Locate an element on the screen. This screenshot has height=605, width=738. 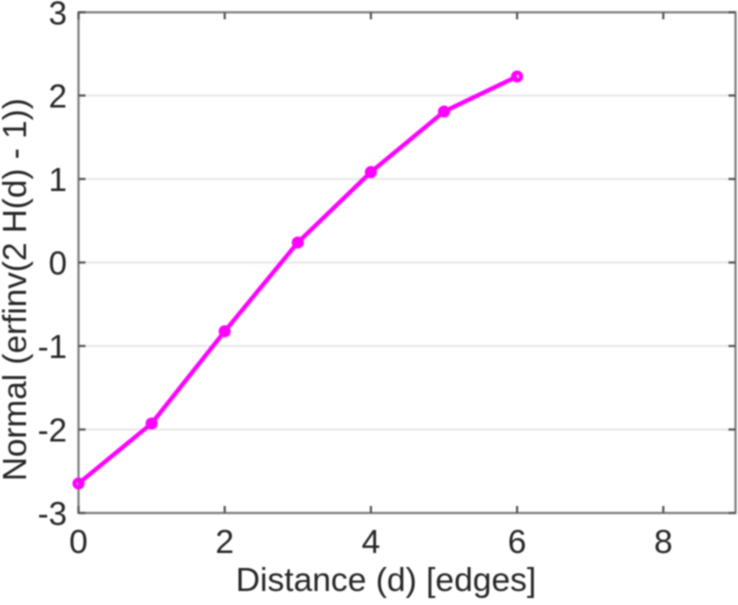
svg-text: 1 is located at coordinates (58, 179).